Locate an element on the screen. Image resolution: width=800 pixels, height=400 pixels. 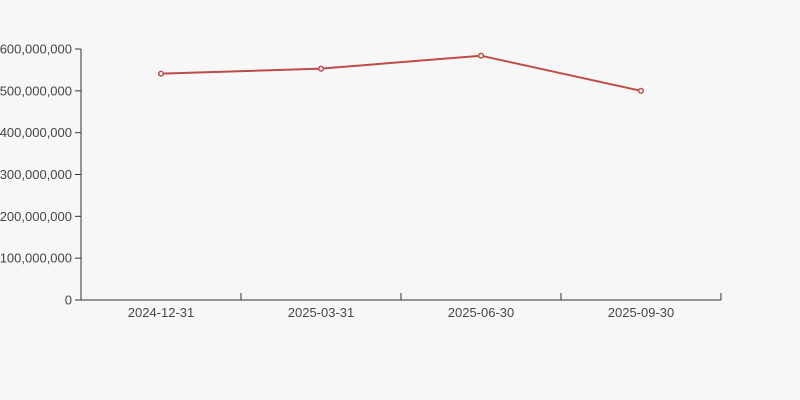
x-tick-label: 2025-06-30 is located at coordinates (481, 312).